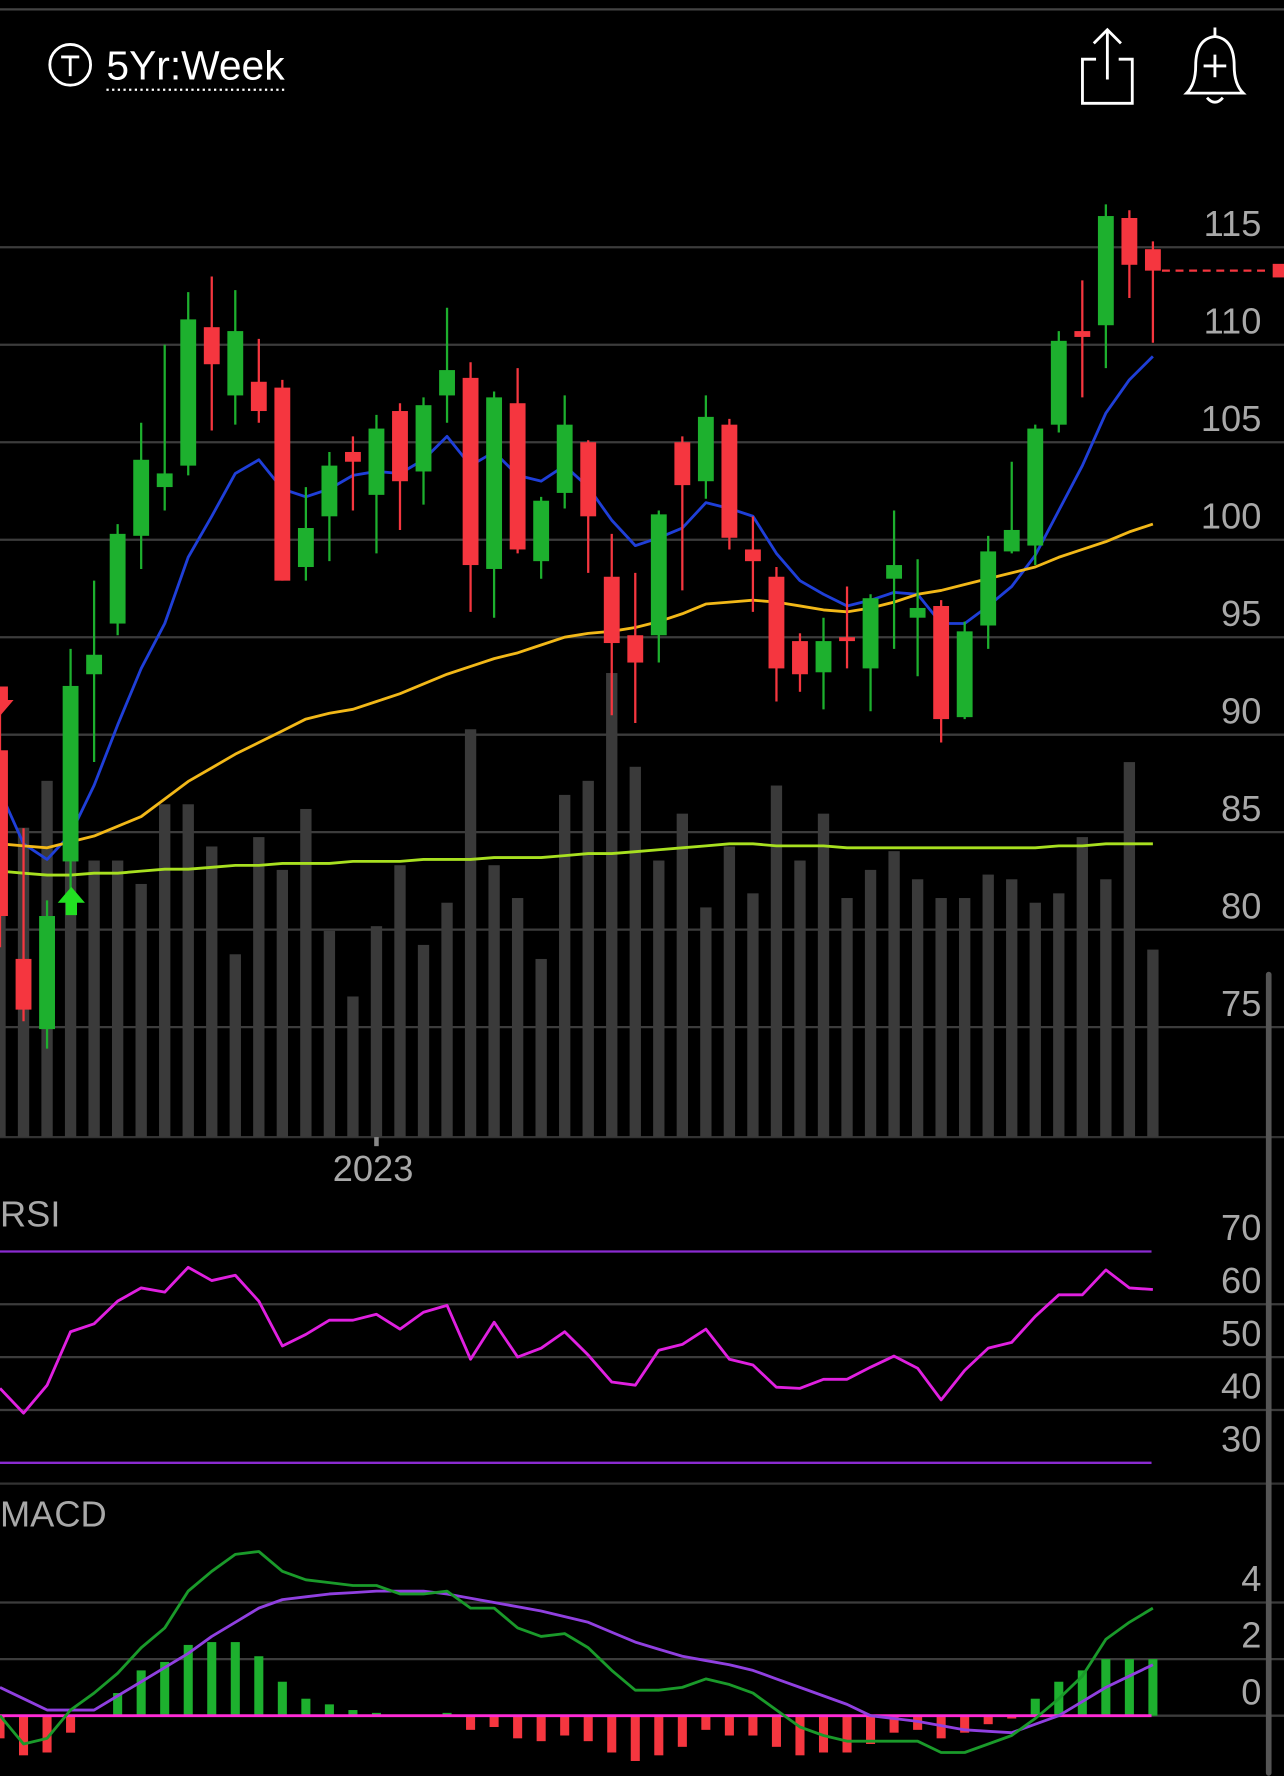 The height and width of the screenshot is (1776, 1284). Describe the element at coordinates (70, 66) in the screenshot. I see `ticker-icon-glyph` at that location.